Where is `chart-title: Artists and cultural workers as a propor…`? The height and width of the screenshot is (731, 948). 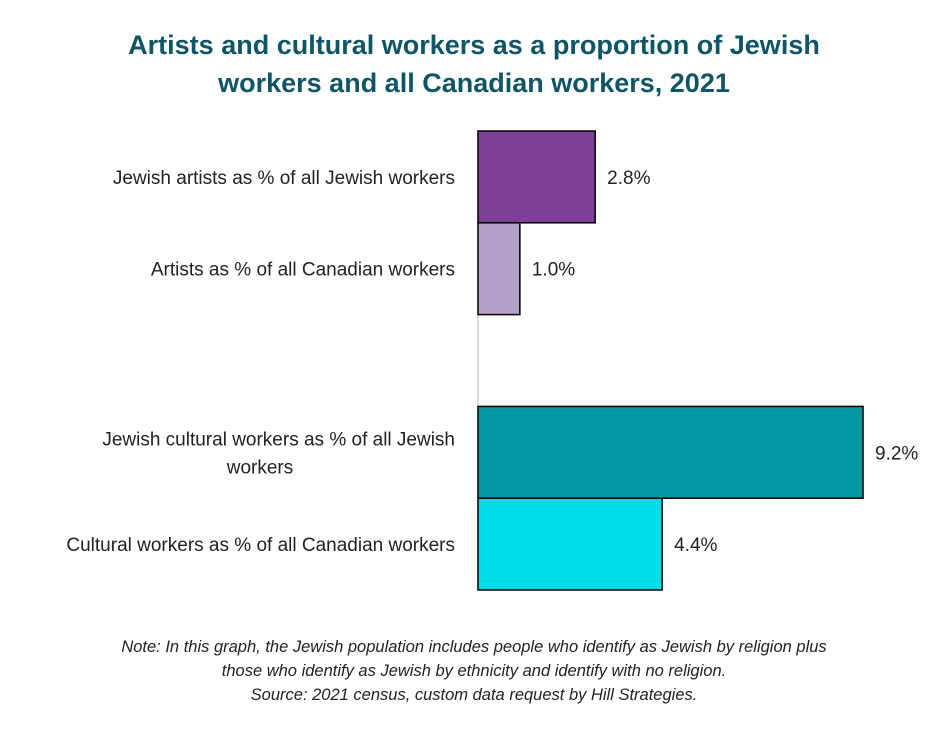
chart-title: Artists and cultural workers as a propor… is located at coordinates (474, 64).